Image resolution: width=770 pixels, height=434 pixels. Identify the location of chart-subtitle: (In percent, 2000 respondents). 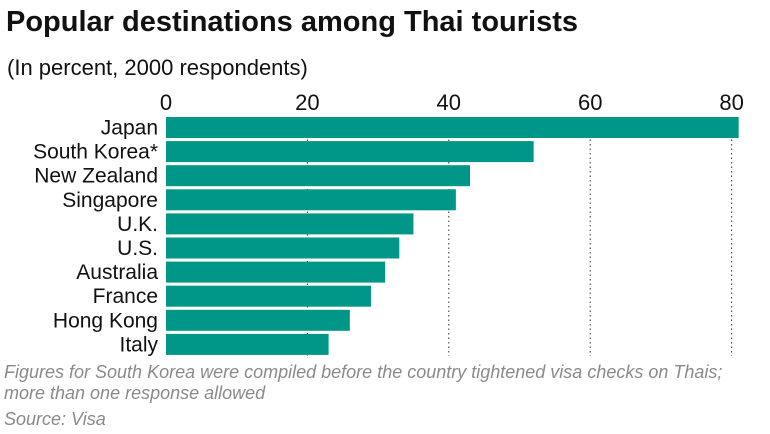
(157, 67).